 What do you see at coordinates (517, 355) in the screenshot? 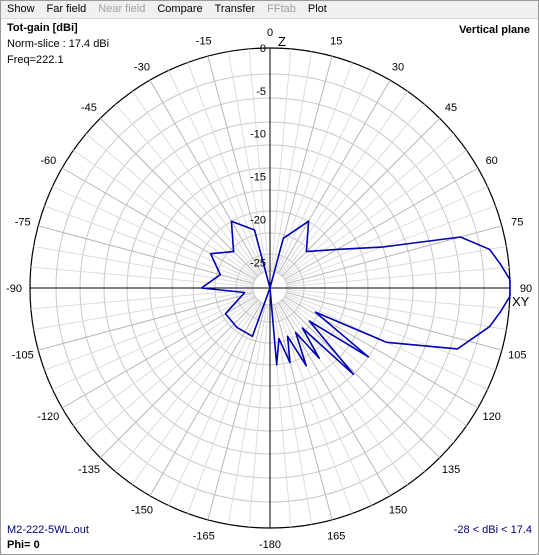
I see `angle-label: 105` at bounding box center [517, 355].